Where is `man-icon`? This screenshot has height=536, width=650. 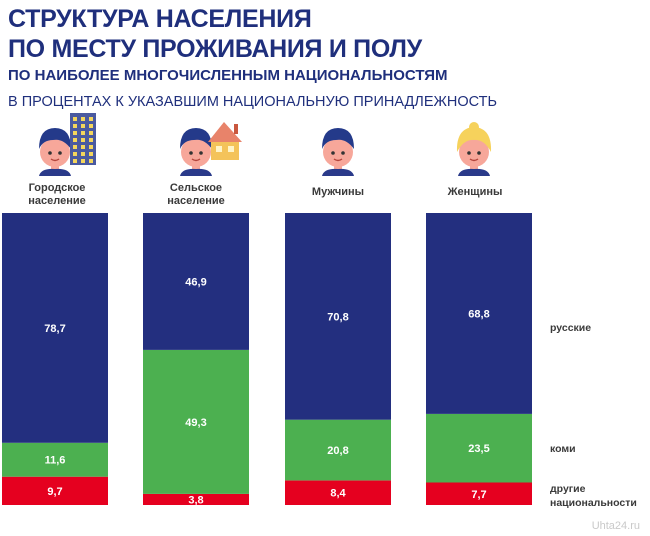
man-icon is located at coordinates (338, 152).